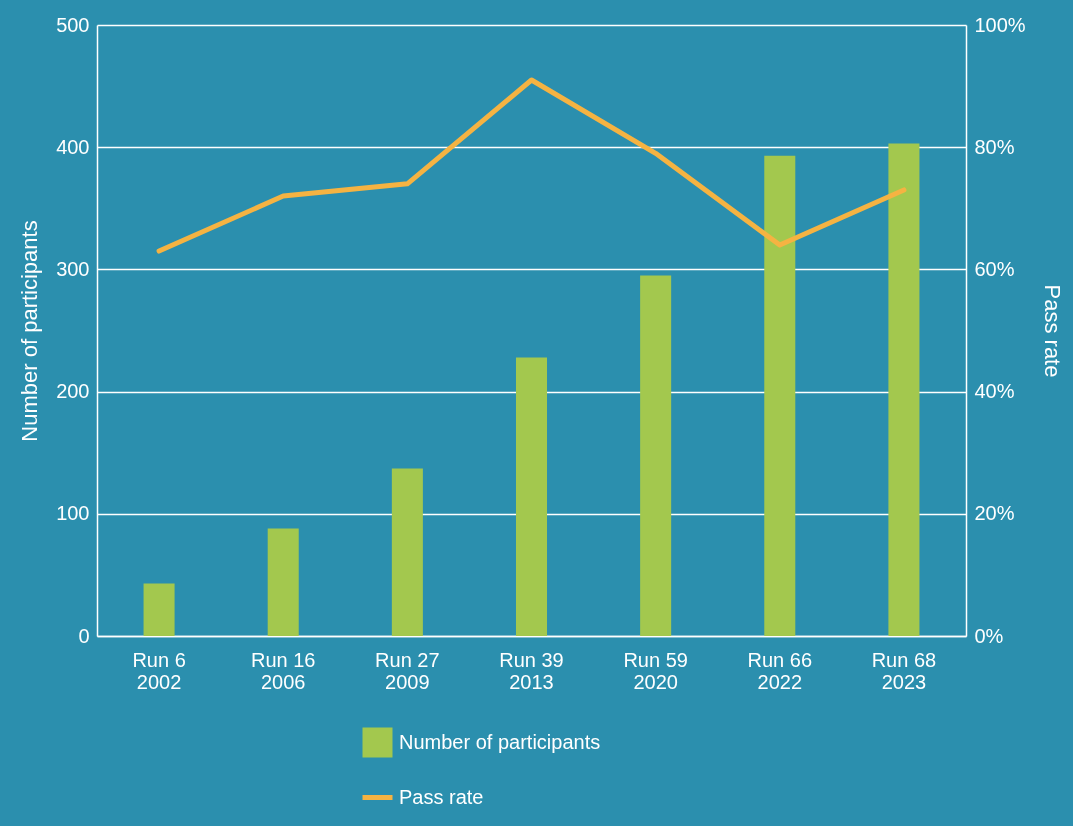 Image resolution: width=1073 pixels, height=826 pixels. Describe the element at coordinates (30, 331) in the screenshot. I see `y-axis-title: Number of participants` at that location.